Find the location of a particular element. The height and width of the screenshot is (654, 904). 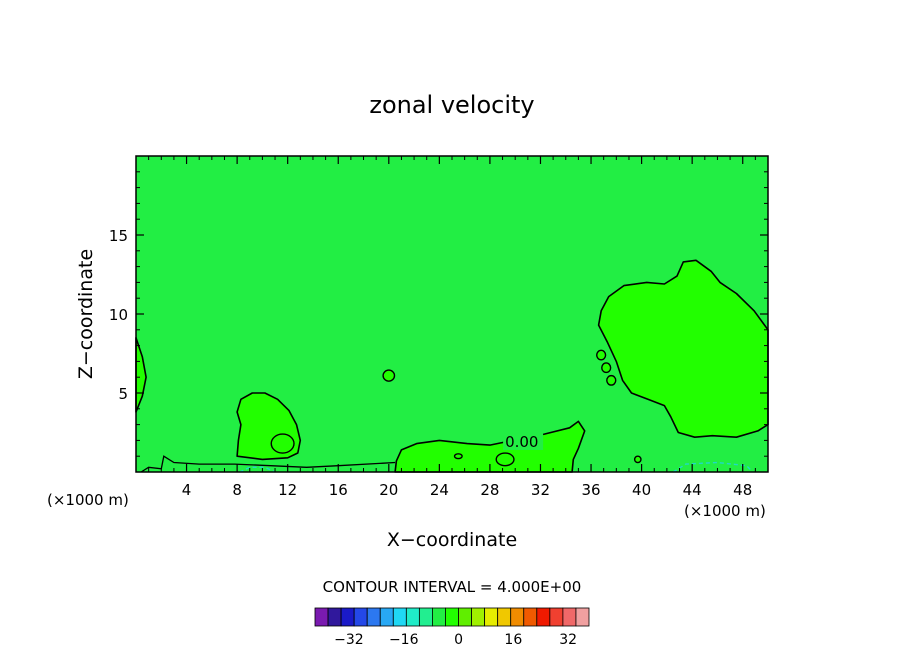

x-tick-label: 24 is located at coordinates (439, 490).